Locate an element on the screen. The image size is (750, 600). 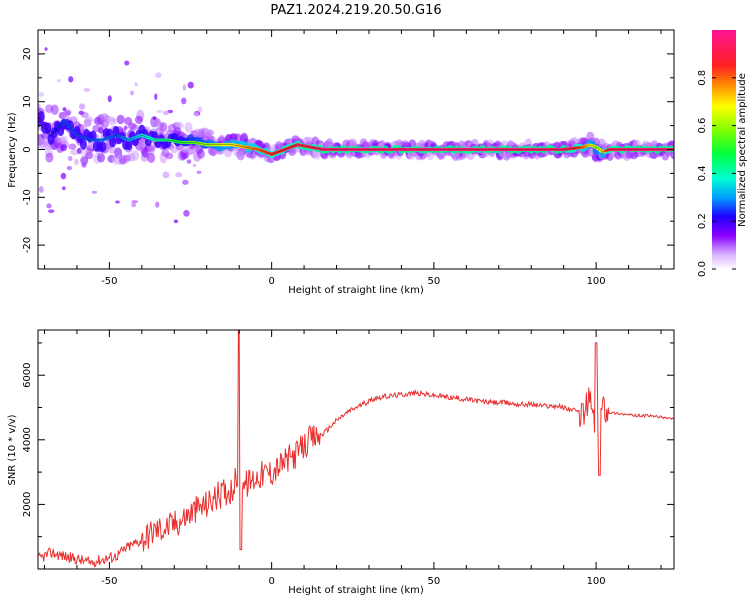
spectrum-ridge-line is located at coordinates (356, 135).